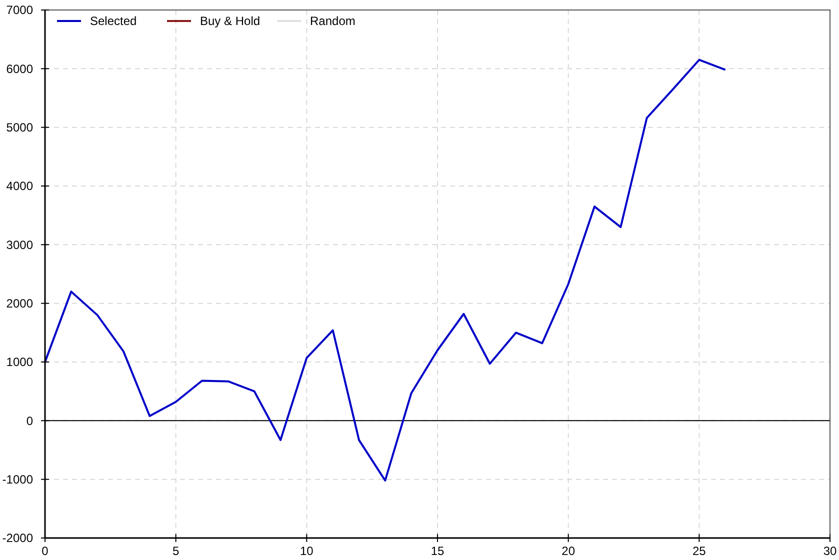  I want to click on y-tick-label: -1000, so click(18, 479).